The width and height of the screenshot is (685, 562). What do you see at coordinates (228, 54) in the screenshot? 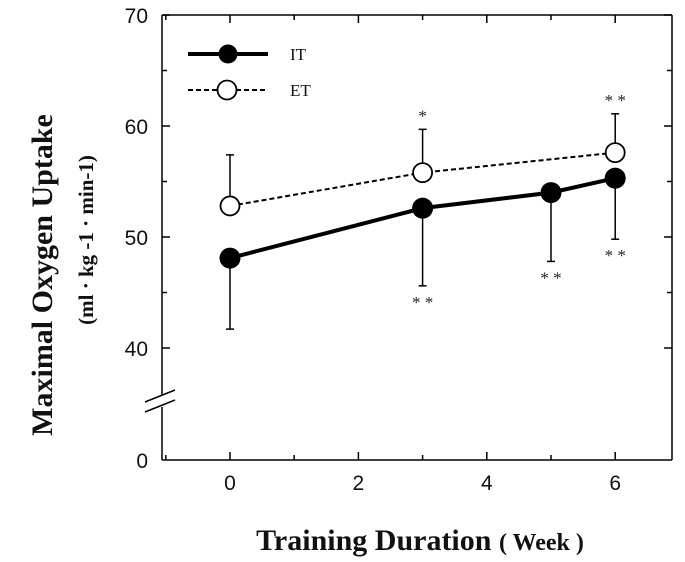
I see `legend-it-marker` at bounding box center [228, 54].